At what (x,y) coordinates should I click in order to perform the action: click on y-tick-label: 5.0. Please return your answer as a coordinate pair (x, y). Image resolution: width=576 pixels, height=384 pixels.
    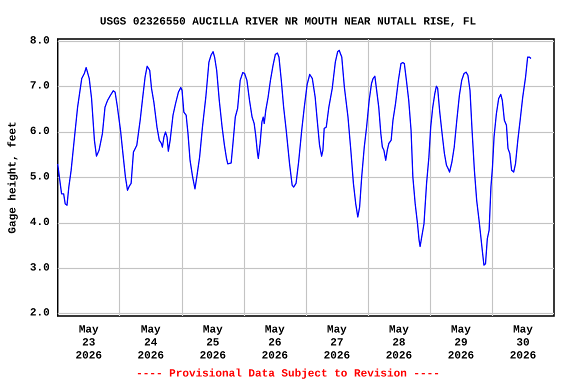
    Looking at the image, I should click on (40, 178).